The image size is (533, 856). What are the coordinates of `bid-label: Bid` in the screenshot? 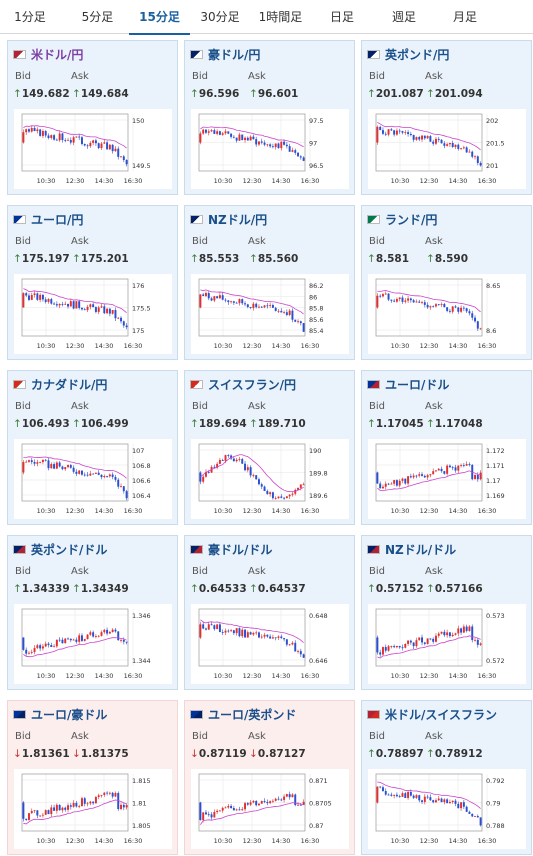 It's located at (200, 571).